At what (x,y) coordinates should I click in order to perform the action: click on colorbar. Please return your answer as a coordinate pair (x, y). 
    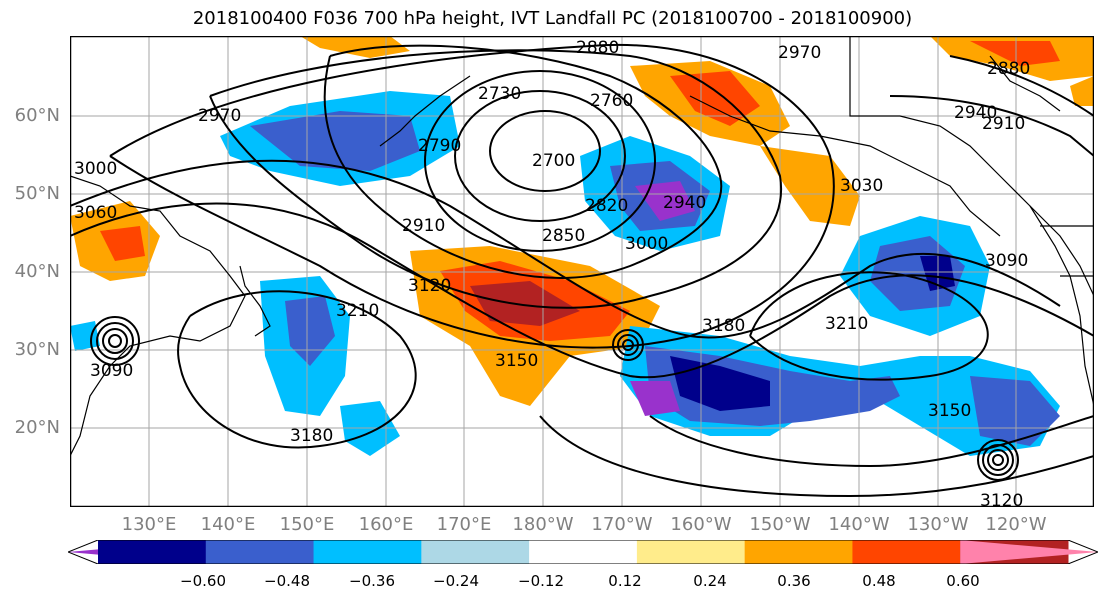
    Looking at the image, I should click on (583, 552).